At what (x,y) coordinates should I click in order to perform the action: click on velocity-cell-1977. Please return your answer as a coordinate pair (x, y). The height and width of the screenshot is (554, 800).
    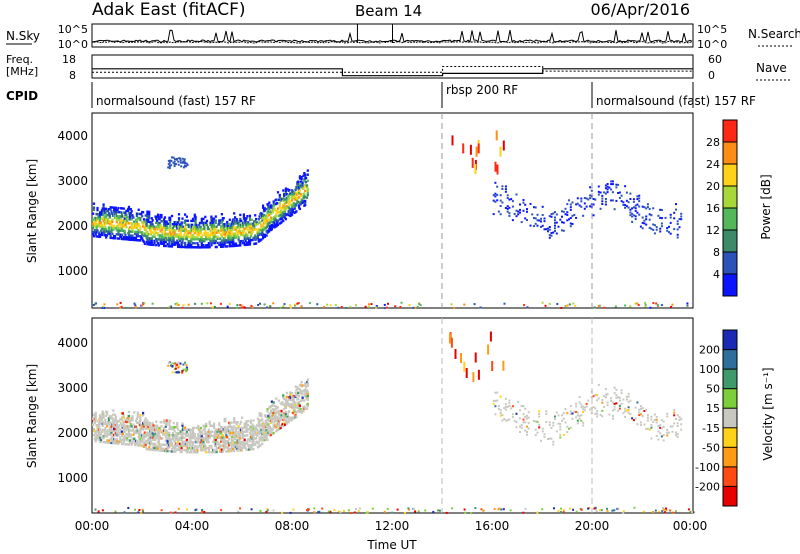
    Looking at the image, I should click on (308, 509).